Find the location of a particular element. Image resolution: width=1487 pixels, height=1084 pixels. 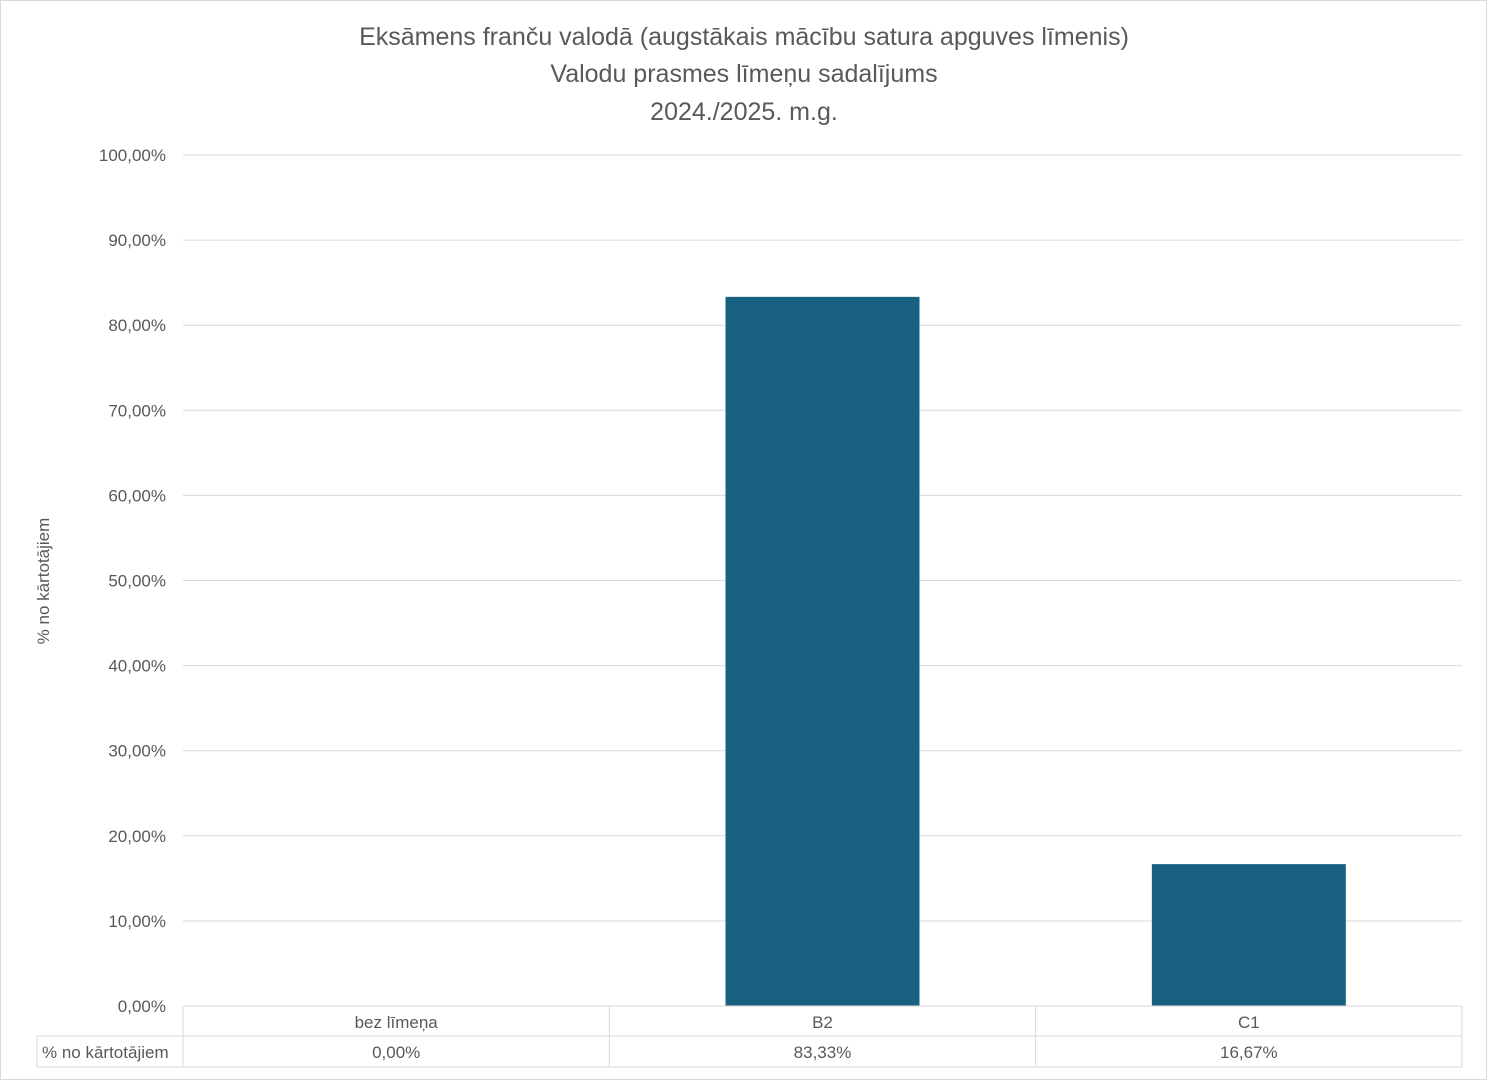

y-tick-label: 30,00% is located at coordinates (137, 751).